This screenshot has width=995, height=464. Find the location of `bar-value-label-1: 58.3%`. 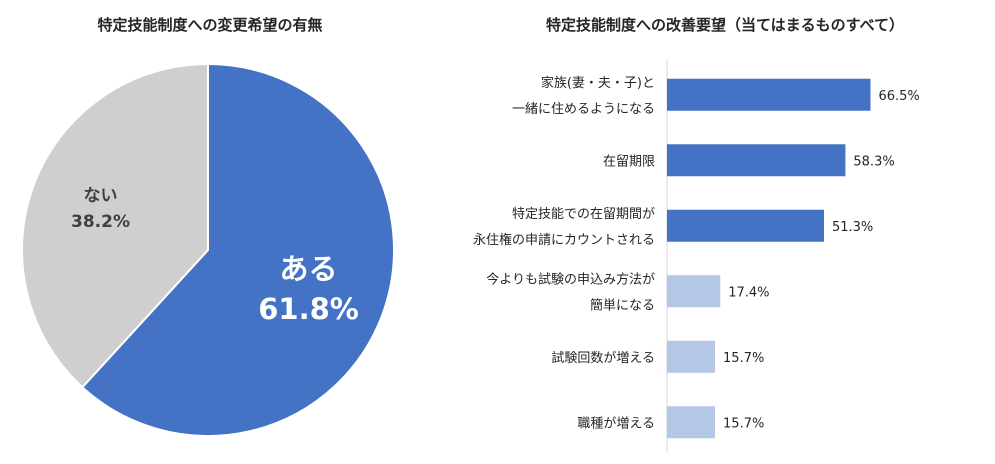

bar-value-label-1: 58.3% is located at coordinates (873, 161).